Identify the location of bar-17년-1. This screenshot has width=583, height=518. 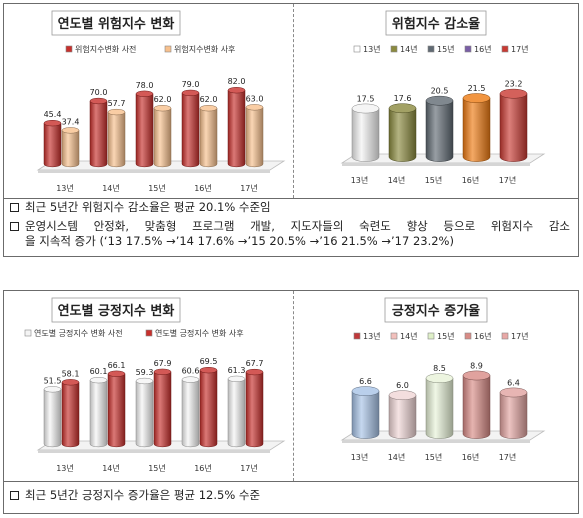
(254, 136).